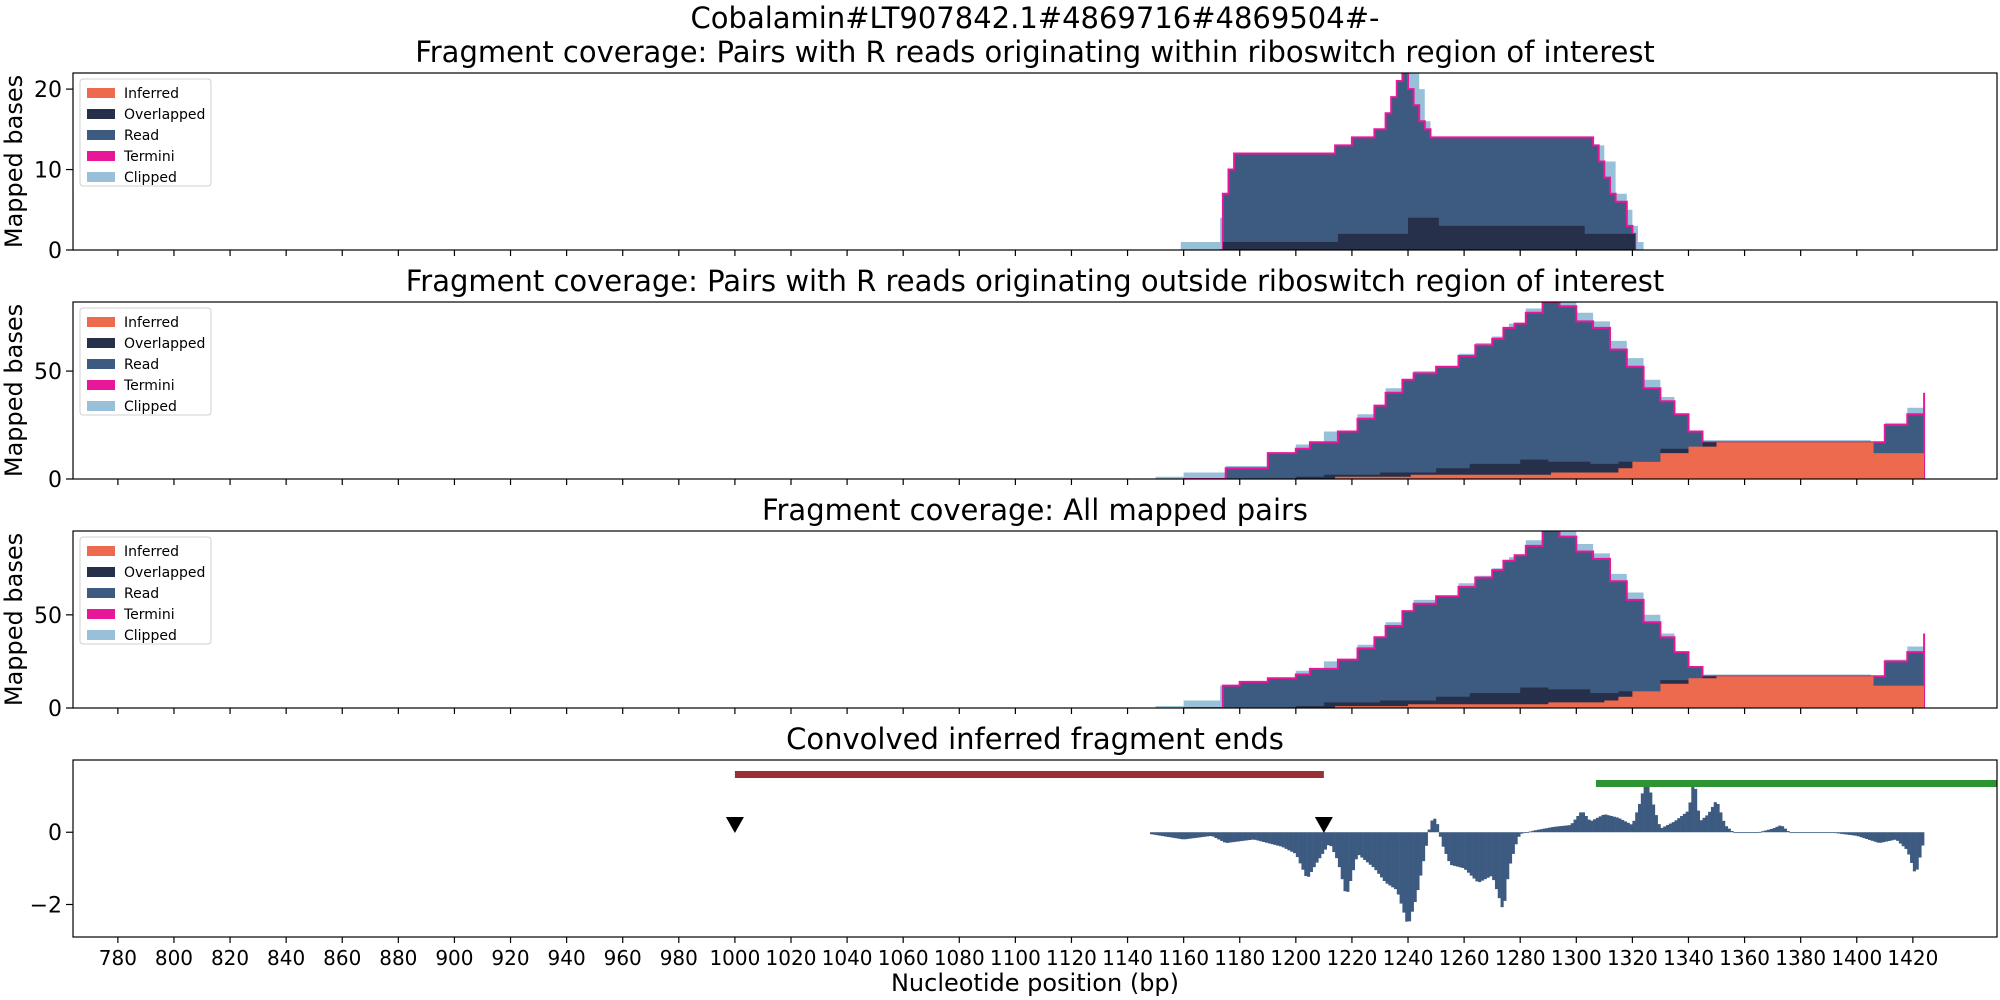  What do you see at coordinates (101, 177) in the screenshot?
I see `legend-swatch-clipped` at bounding box center [101, 177].